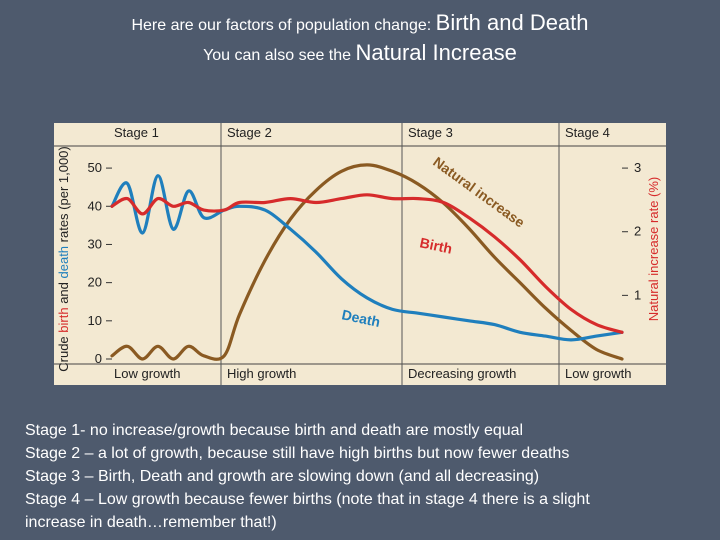 The image size is (720, 540). Describe the element at coordinates (63, 352) in the screenshot. I see `y-left-axis-label-part: Crude` at that location.